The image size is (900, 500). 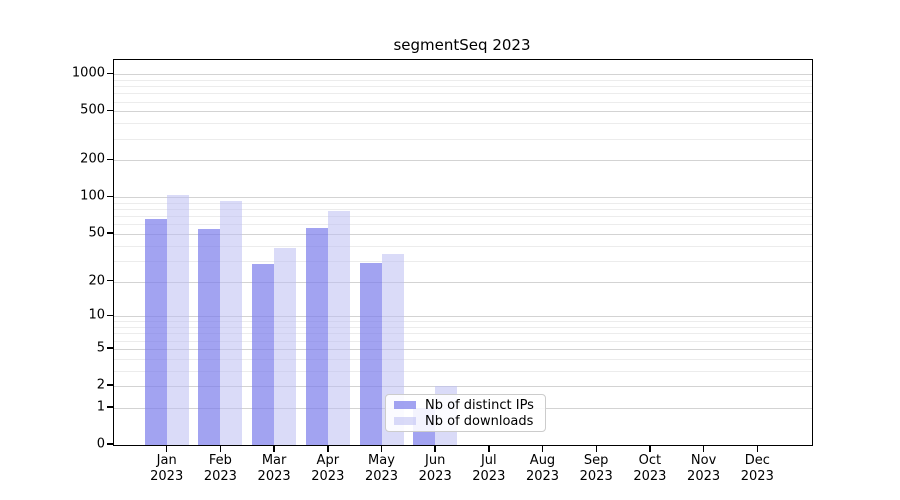 What do you see at coordinates (100, 407) in the screenshot?
I see `y-tick-label: 1` at bounding box center [100, 407].